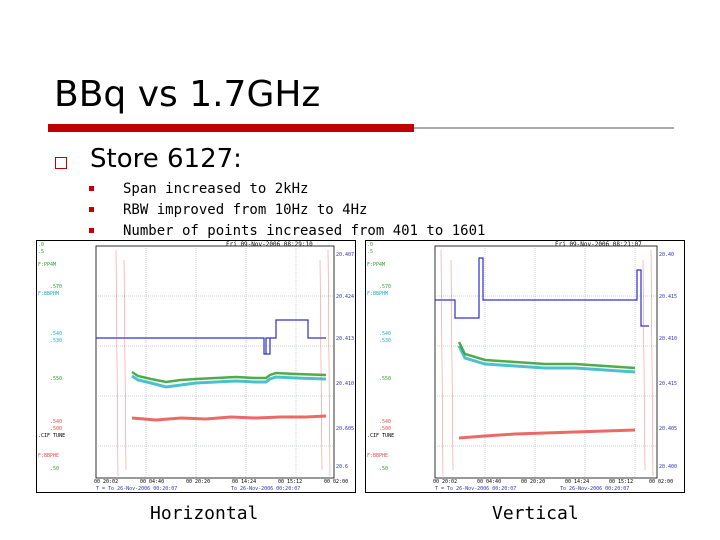 The height and width of the screenshot is (540, 720). I want to click on caption-horizontal: Horizontal, so click(204, 513).